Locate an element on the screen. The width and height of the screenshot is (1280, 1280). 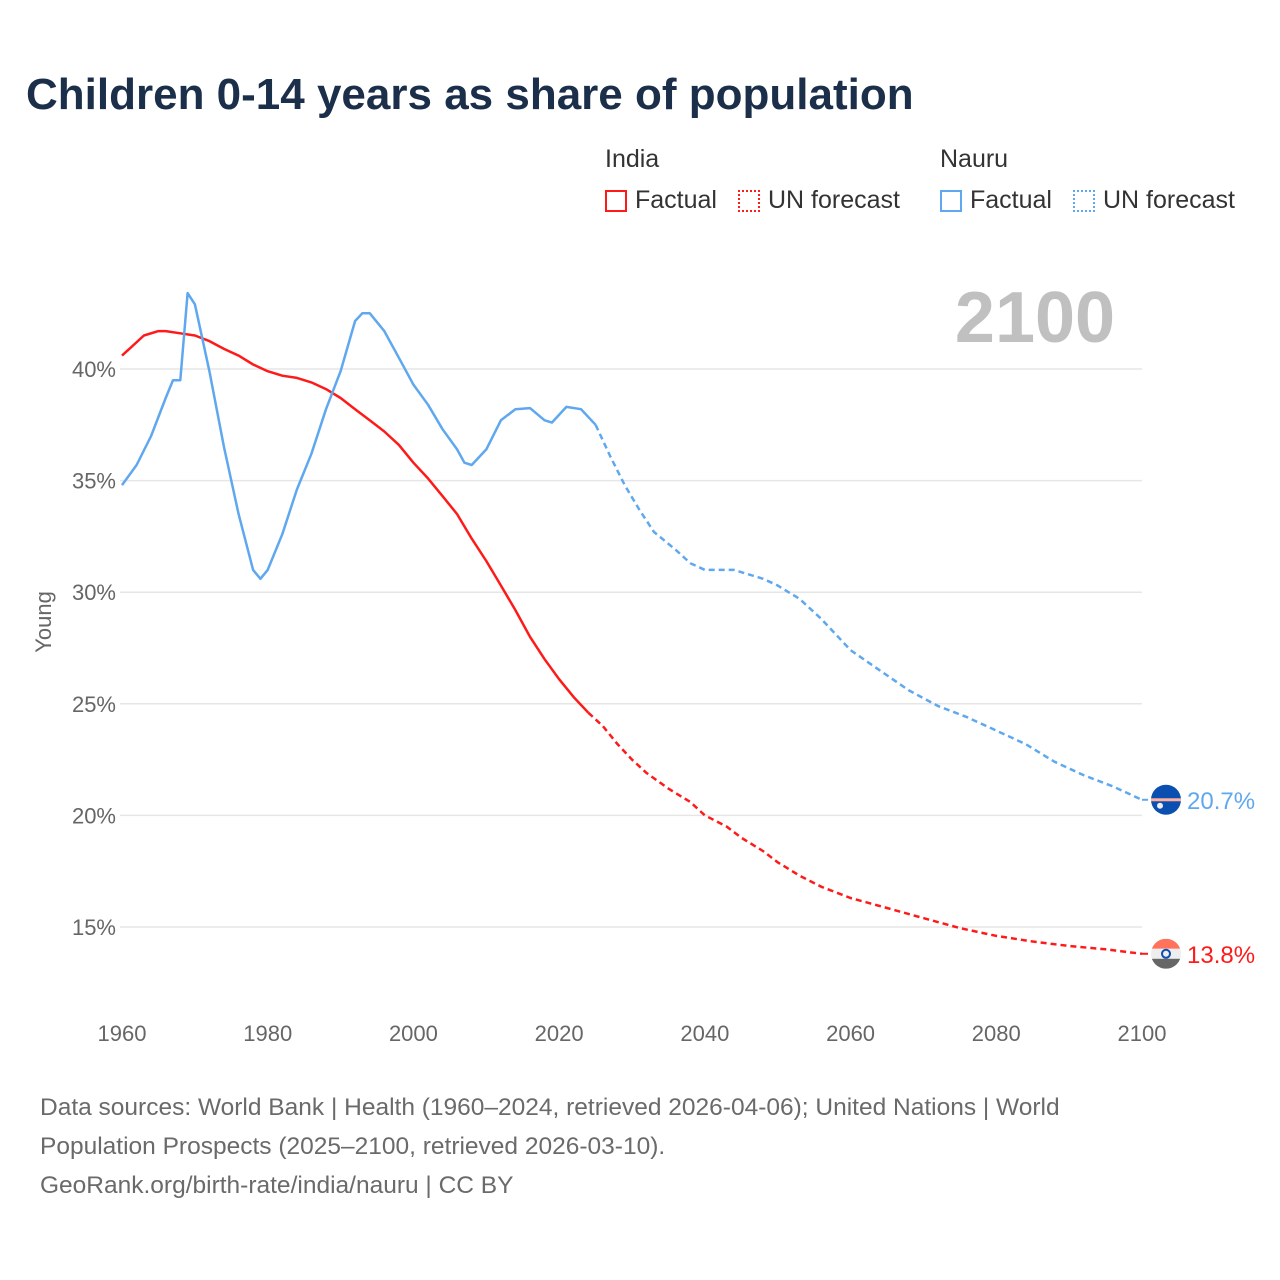
y-tick-label: 40% is located at coordinates (94, 369).